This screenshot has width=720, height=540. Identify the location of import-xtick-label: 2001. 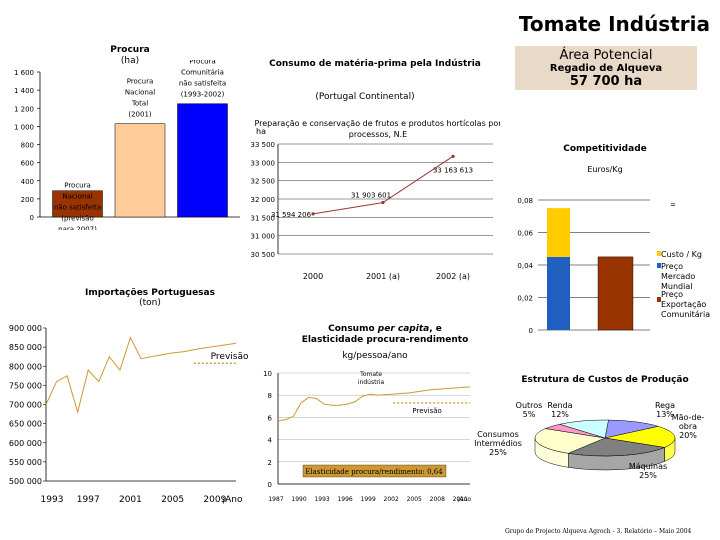
(130, 500).